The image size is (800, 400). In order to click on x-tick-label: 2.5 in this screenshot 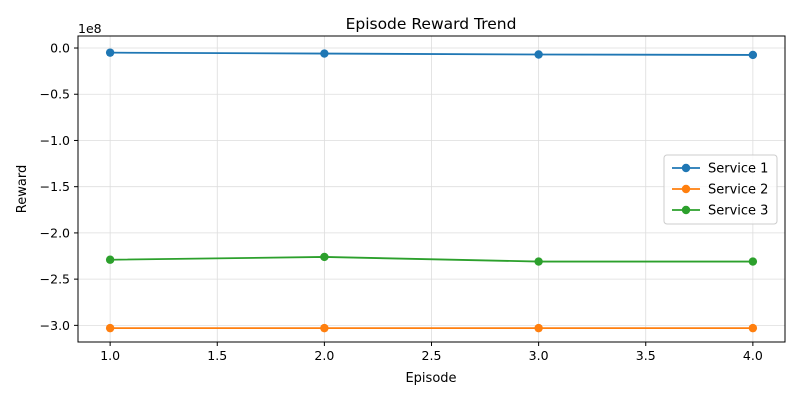, I will do `click(432, 355)`.